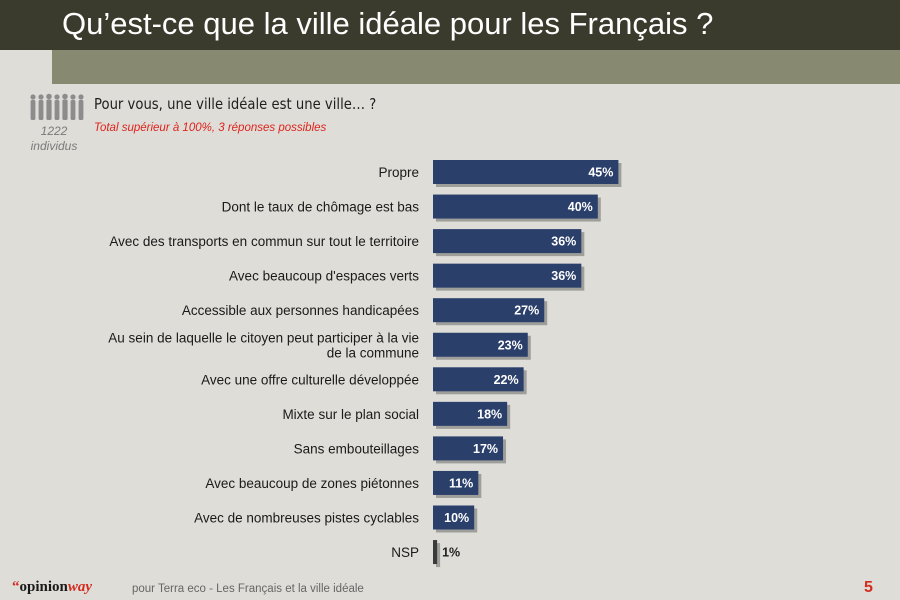 This screenshot has width=900, height=600. Describe the element at coordinates (600, 173) in the screenshot. I see `data-label: 45%` at that location.